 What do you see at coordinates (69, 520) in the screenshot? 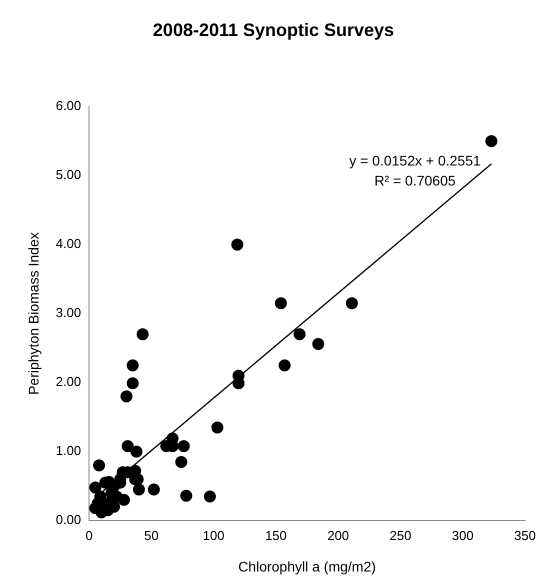
I see `y-tick-label: 0.00` at bounding box center [69, 520].